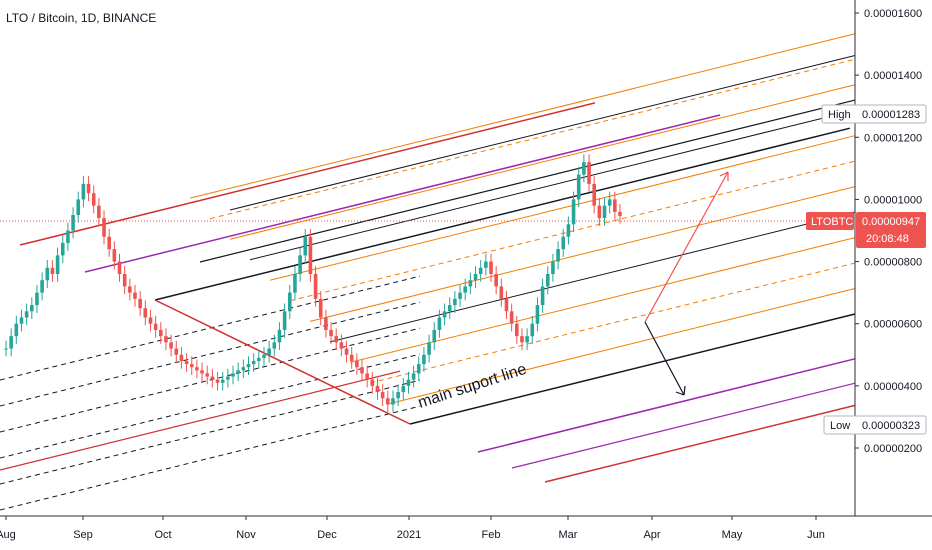  What do you see at coordinates (282, 362) in the screenshot?
I see `trend-line` at bounding box center [282, 362].